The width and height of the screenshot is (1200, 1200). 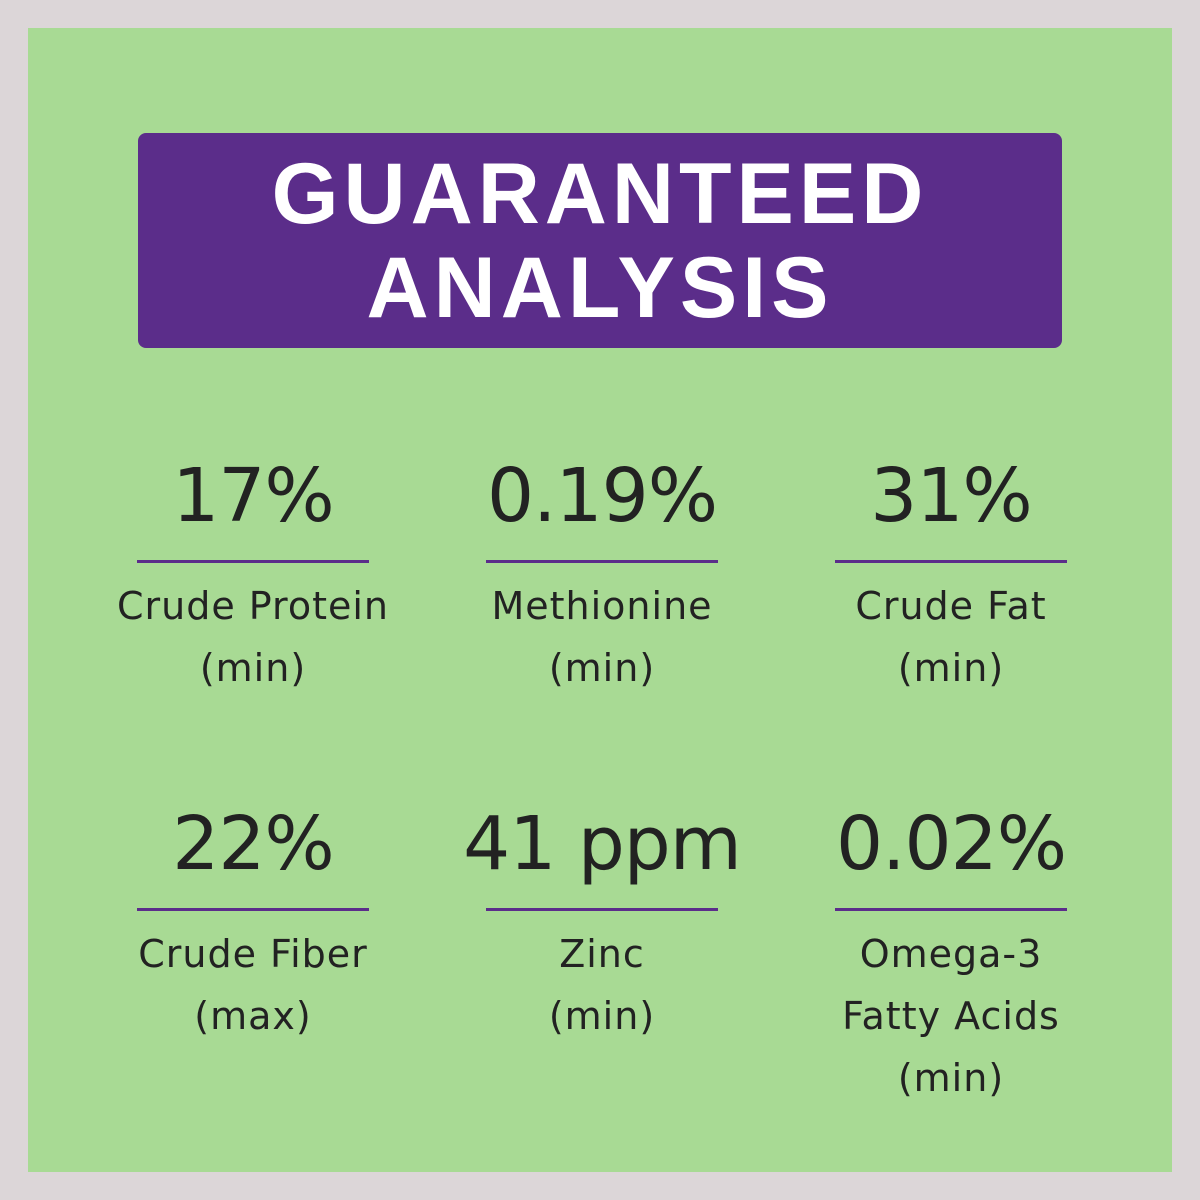 I want to click on analysis-item: 31% Crude Fat (min), so click(x=951, y=573).